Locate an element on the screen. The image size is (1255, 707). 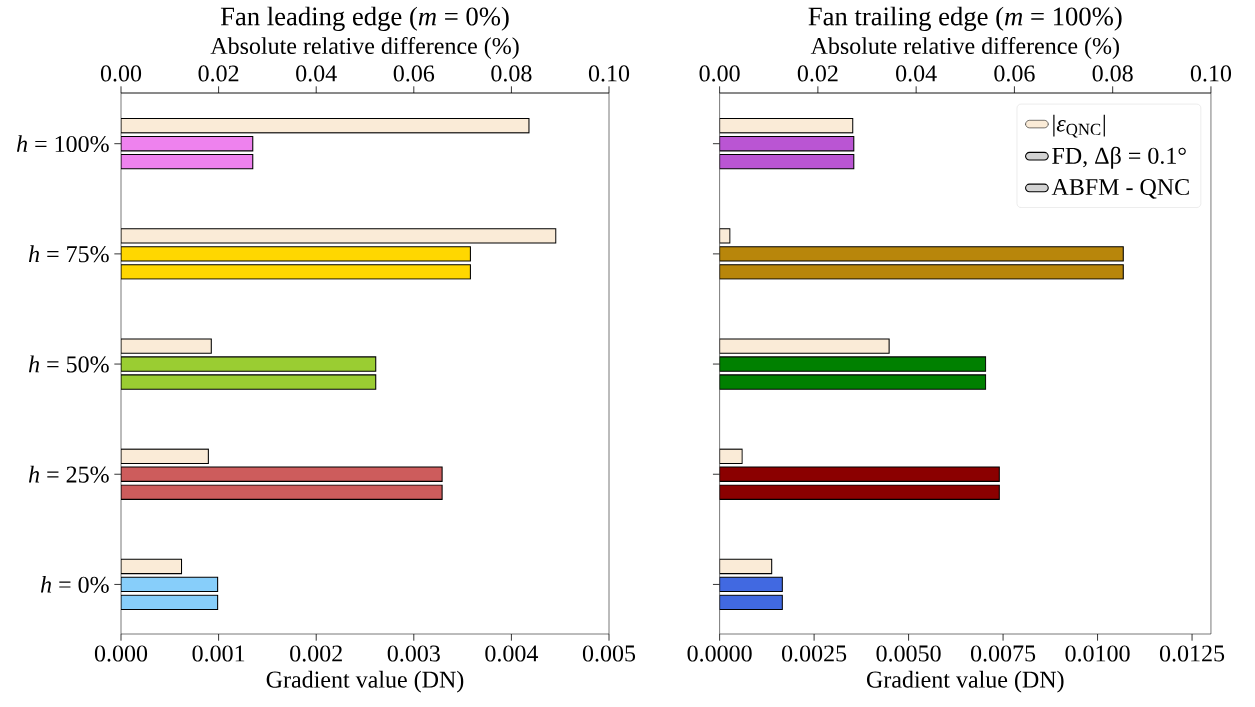
x-tick-label: 0.005 is located at coordinates (609, 653).